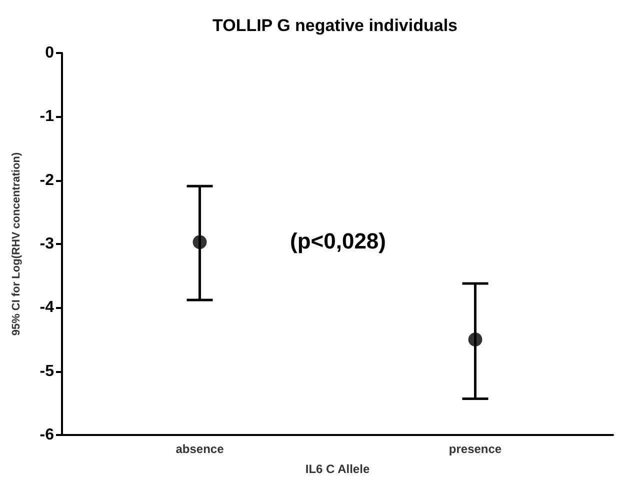  What do you see at coordinates (49, 53) in the screenshot?
I see `y-tick-label: 0` at bounding box center [49, 53].